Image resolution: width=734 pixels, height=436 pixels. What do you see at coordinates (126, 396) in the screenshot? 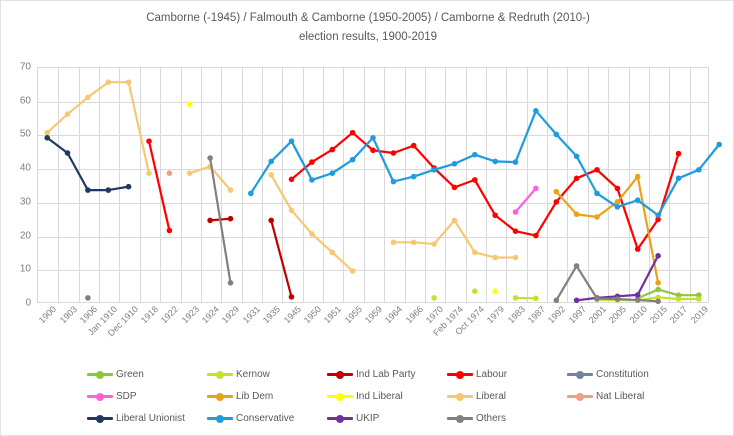
I see `legend-label: SDP` at bounding box center [126, 396].